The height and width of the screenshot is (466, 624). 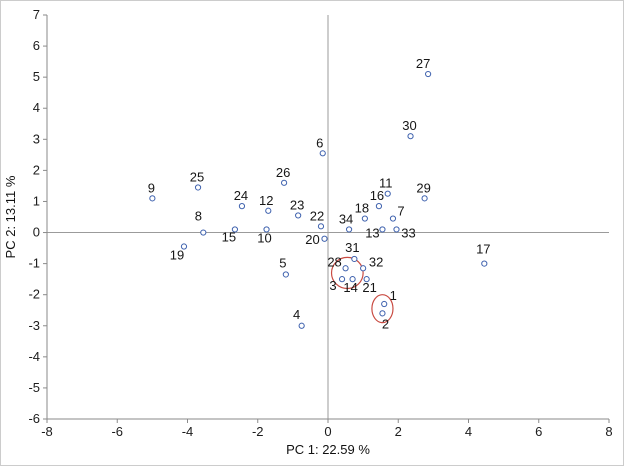 What do you see at coordinates (36, 169) in the screenshot?
I see `y-tick-label: 2` at bounding box center [36, 169].